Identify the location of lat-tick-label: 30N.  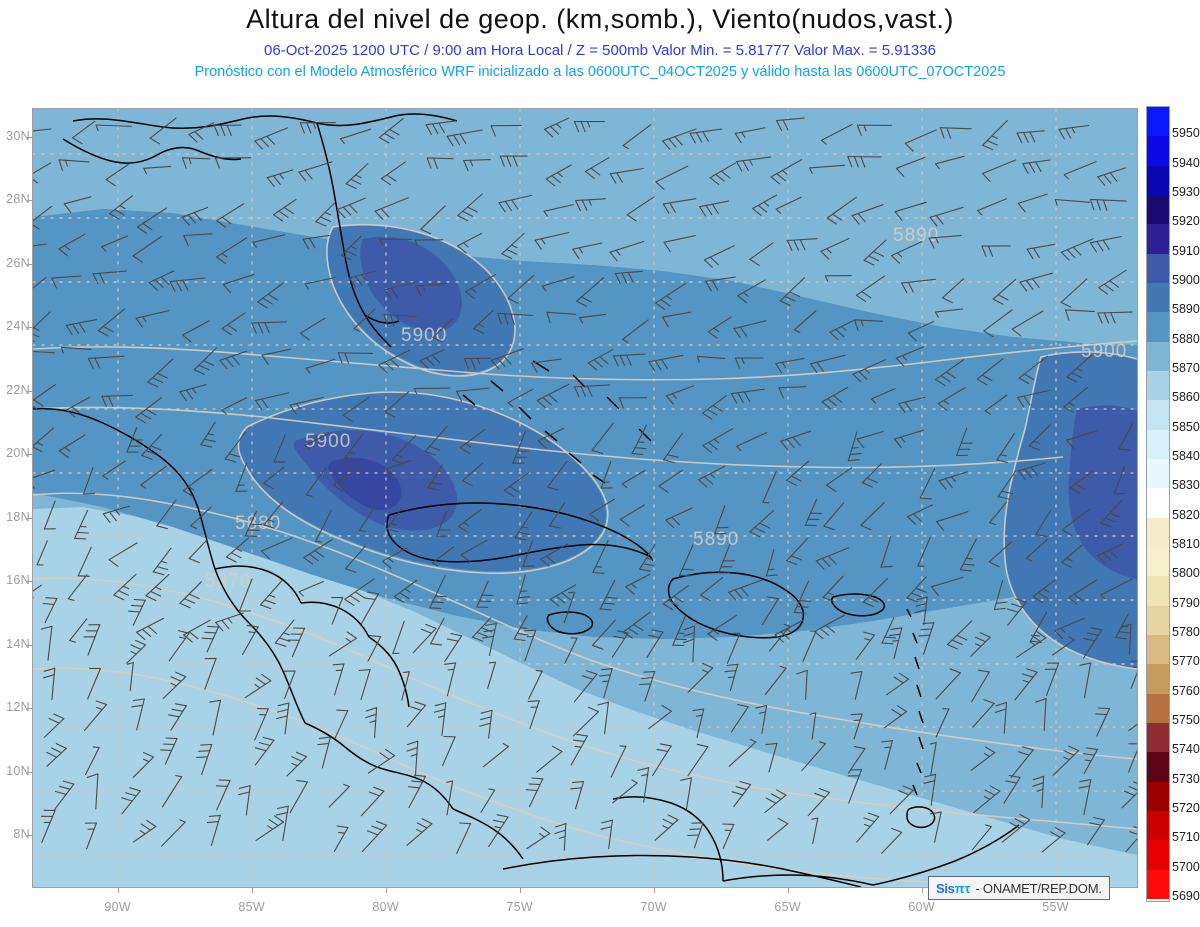
(18, 135).